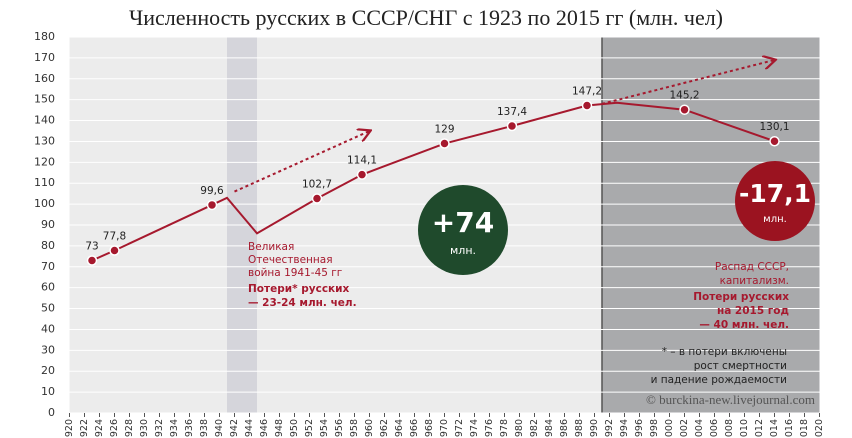 The height and width of the screenshot is (438, 852). What do you see at coordinates (684, 96) in the screenshot?
I see `data-label: 145,2` at bounding box center [684, 96].